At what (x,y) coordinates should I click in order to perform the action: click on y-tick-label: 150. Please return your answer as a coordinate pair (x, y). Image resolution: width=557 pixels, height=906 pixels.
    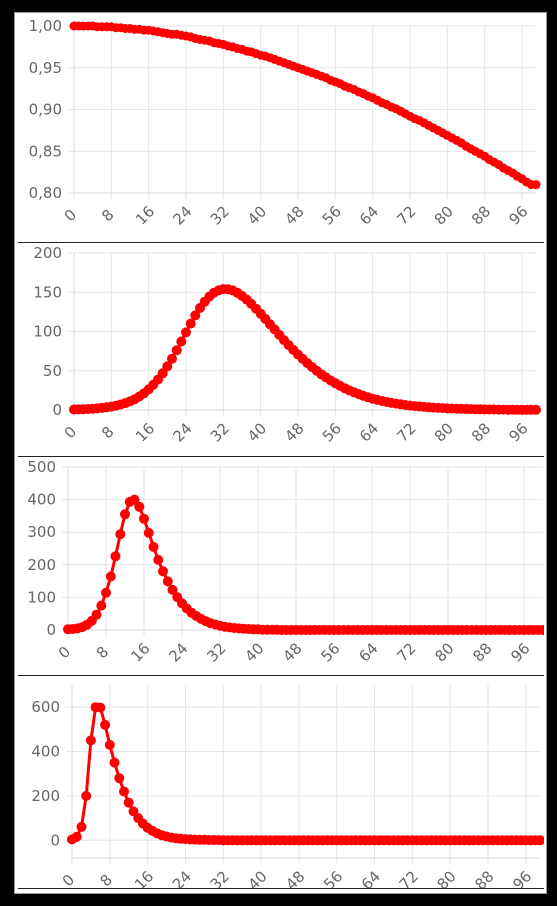
    Looking at the image, I should click on (47, 292).